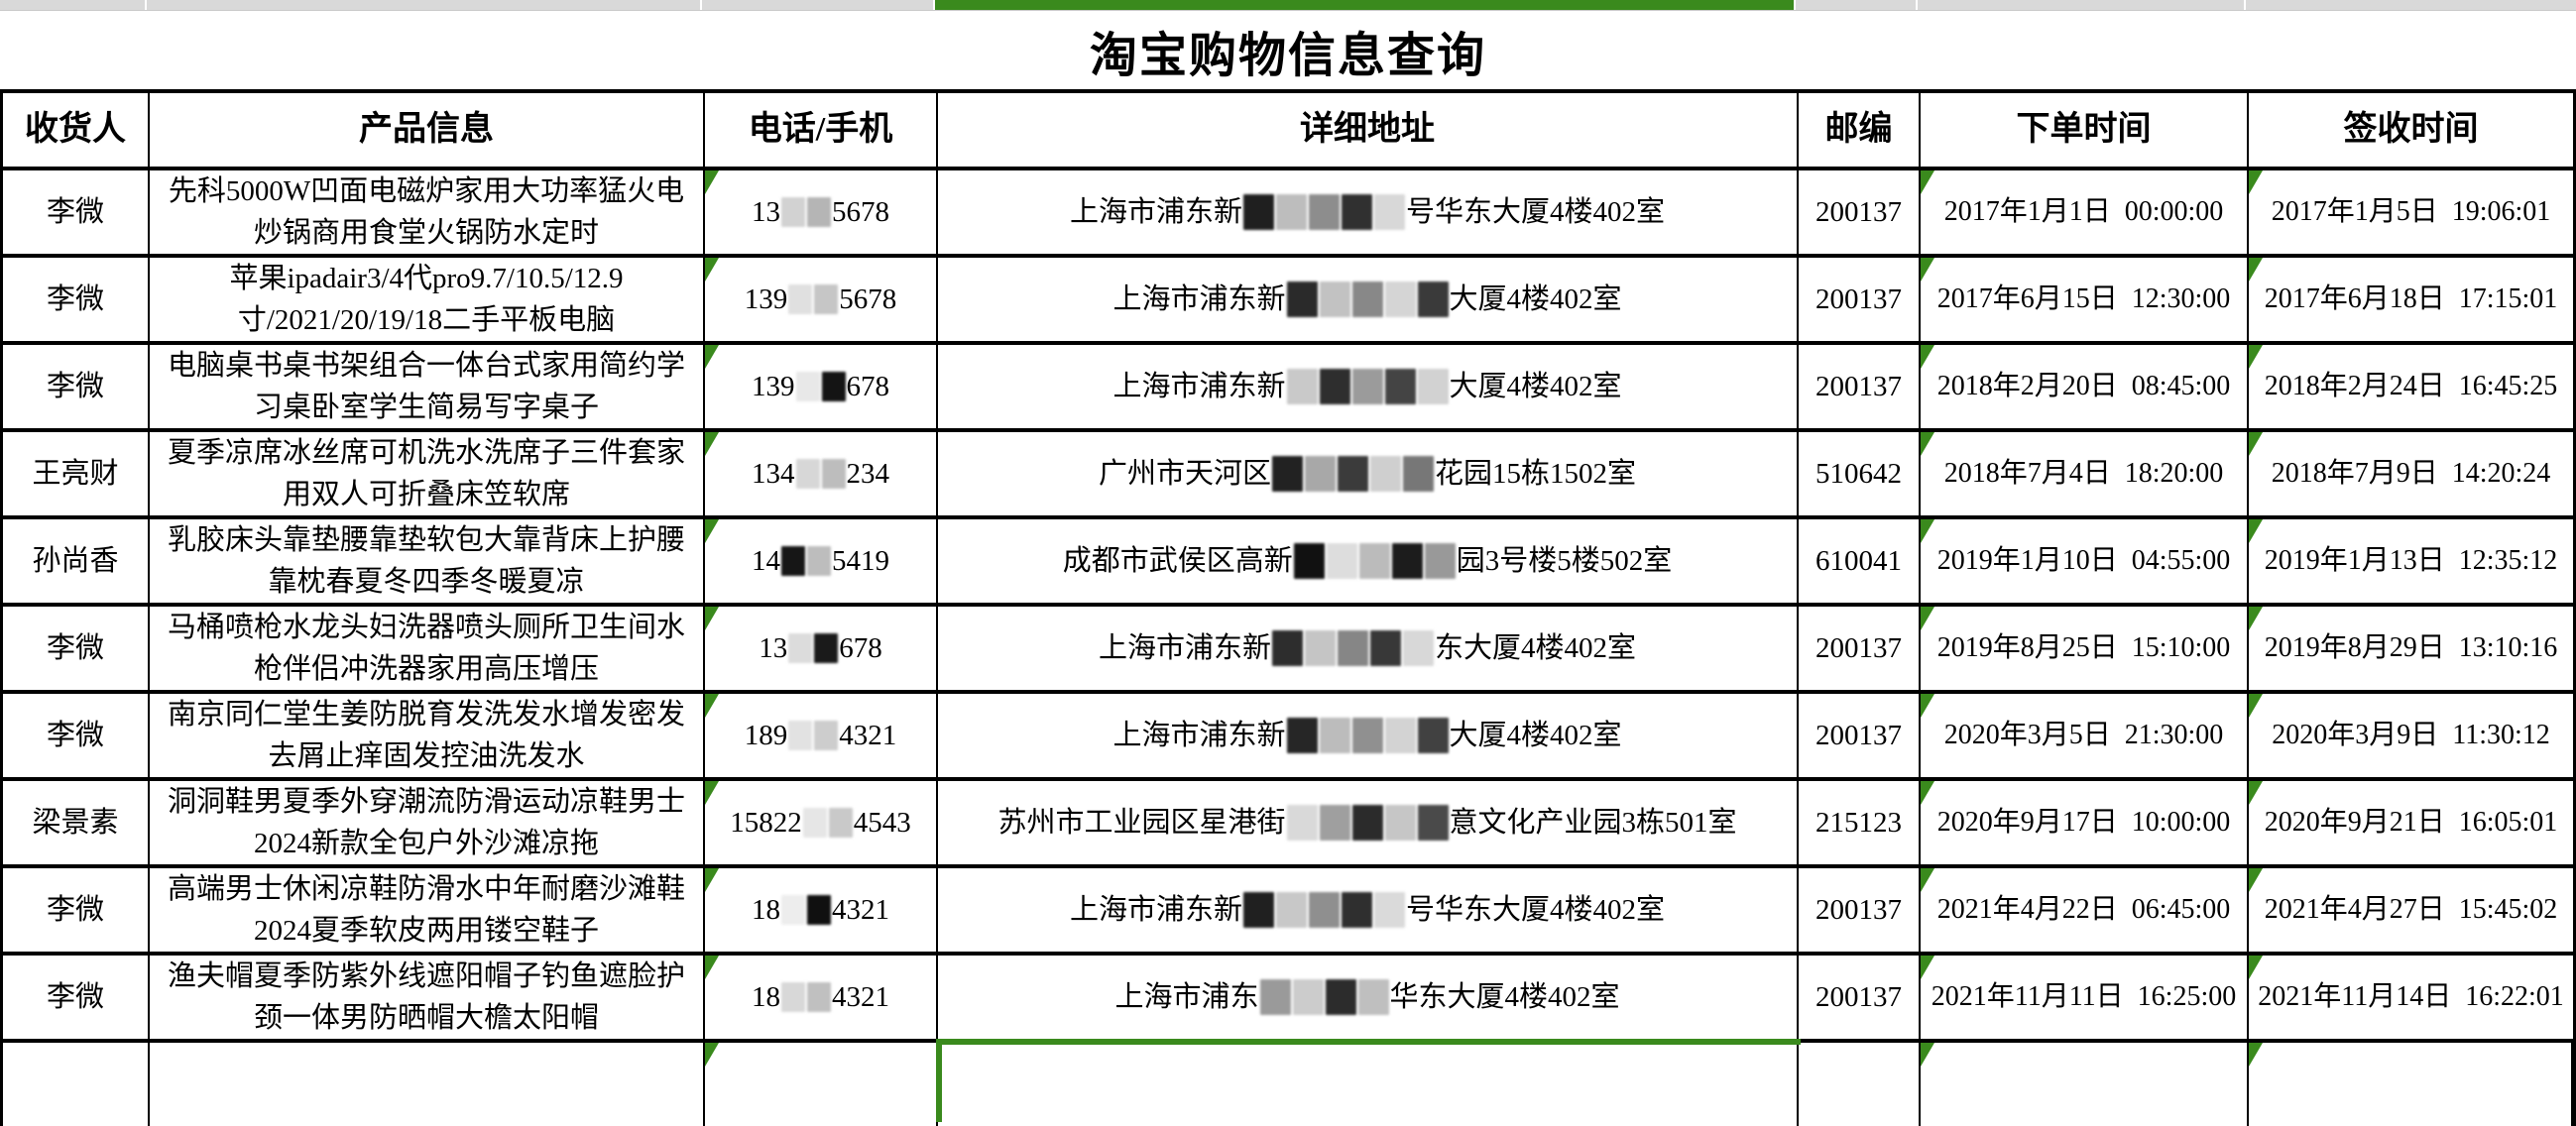 Image resolution: width=2576 pixels, height=1126 pixels. What do you see at coordinates (1369, 130) in the screenshot?
I see `header-cell: 详细地址` at bounding box center [1369, 130].